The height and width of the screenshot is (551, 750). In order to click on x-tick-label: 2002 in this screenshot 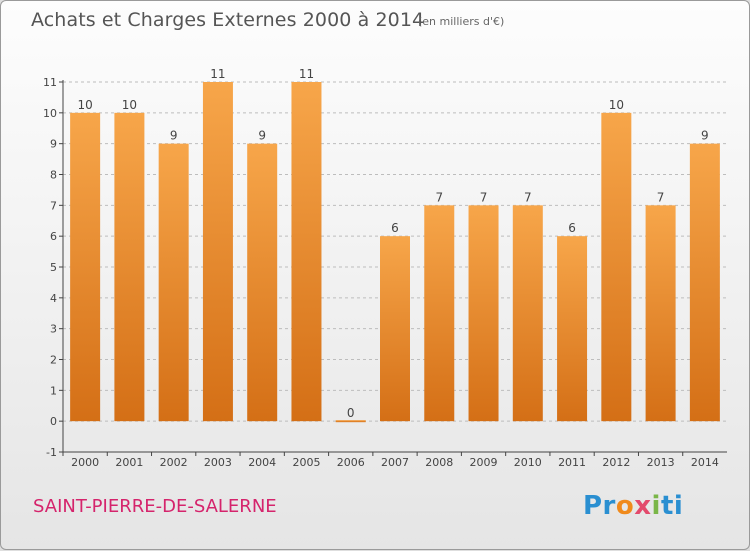, I will do `click(174, 462)`.